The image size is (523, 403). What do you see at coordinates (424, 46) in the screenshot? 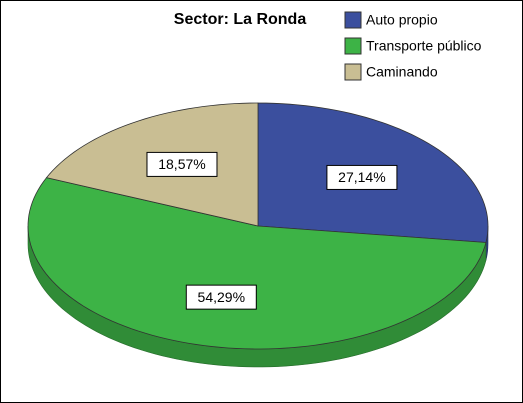
I see `legend-label: Transporte público` at bounding box center [424, 46].